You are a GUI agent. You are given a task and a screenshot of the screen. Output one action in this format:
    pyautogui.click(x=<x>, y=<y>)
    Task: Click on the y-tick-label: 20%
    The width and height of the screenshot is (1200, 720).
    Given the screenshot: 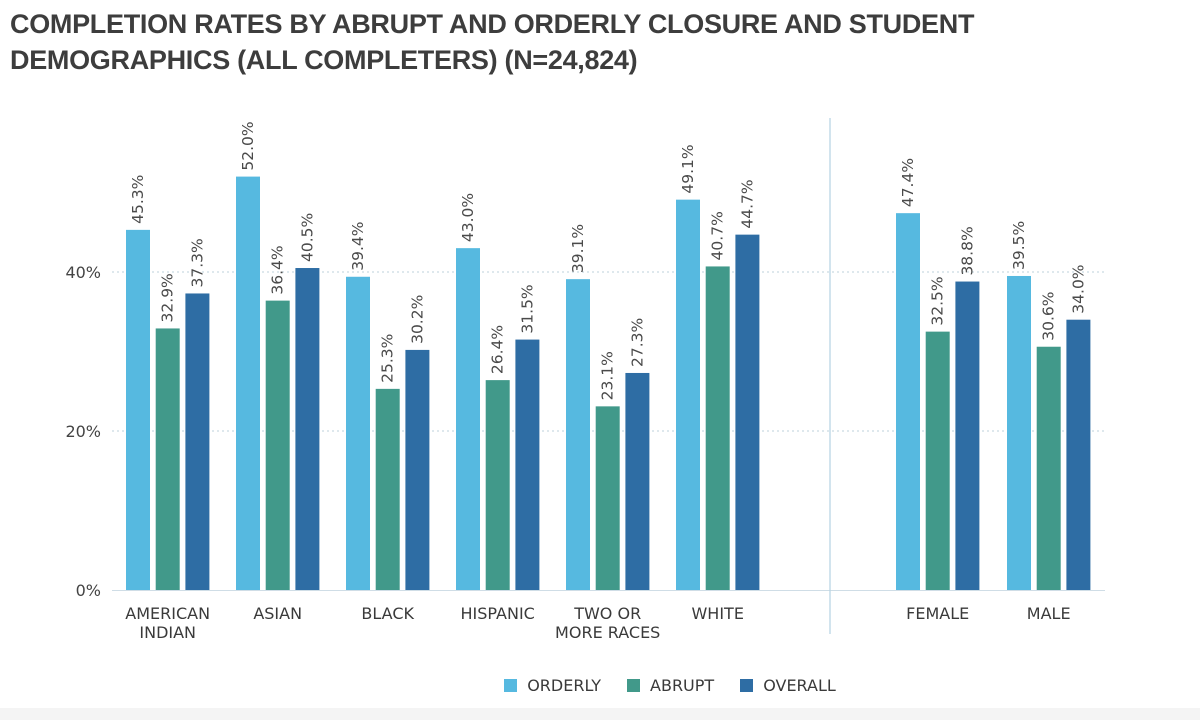 What is the action you would take?
    pyautogui.click(x=83, y=431)
    